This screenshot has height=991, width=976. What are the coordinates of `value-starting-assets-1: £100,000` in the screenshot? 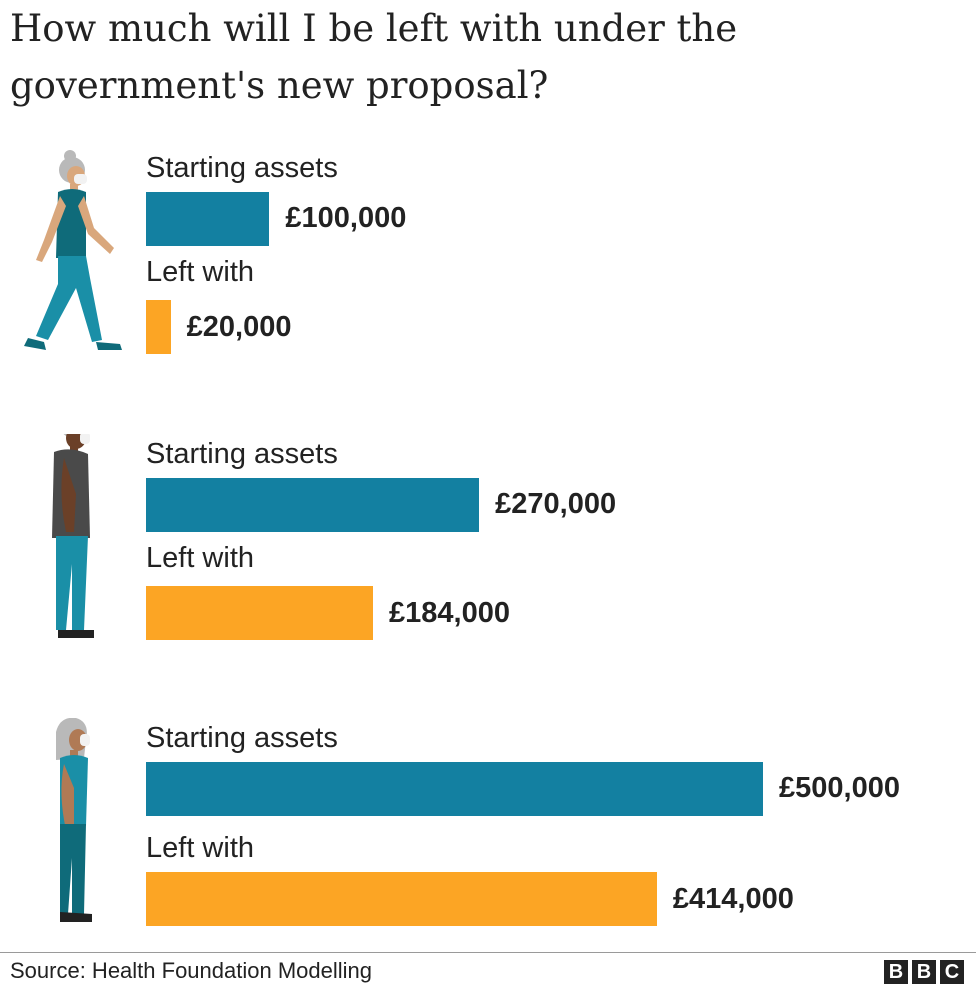 It's located at (346, 218).